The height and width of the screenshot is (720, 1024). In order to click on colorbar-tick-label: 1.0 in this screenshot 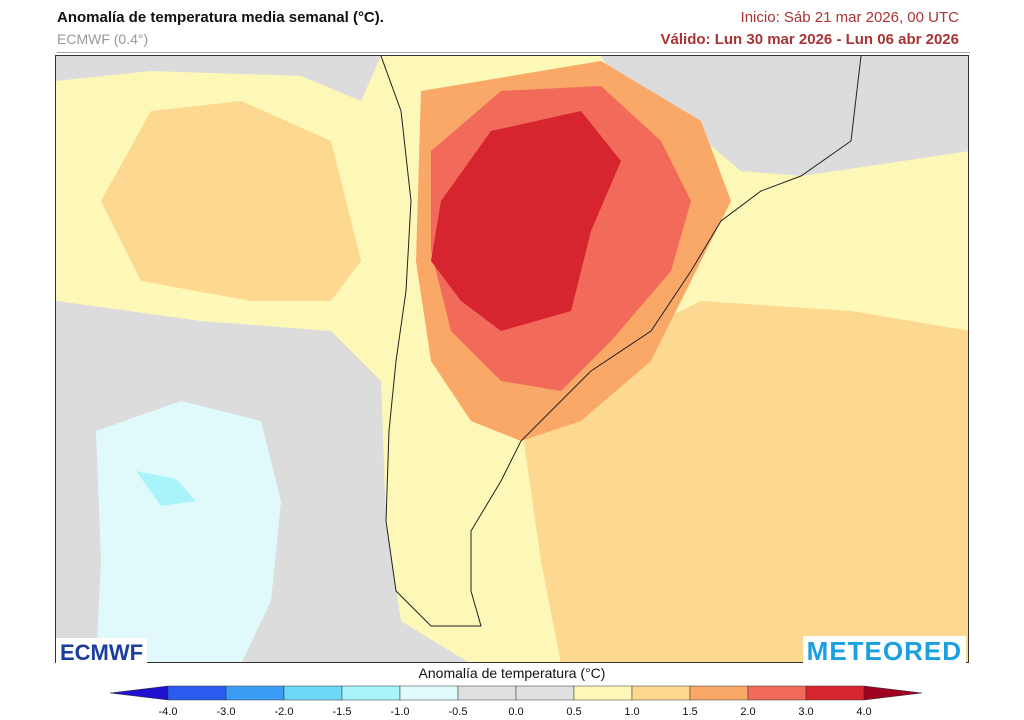, I will do `click(632, 712)`.